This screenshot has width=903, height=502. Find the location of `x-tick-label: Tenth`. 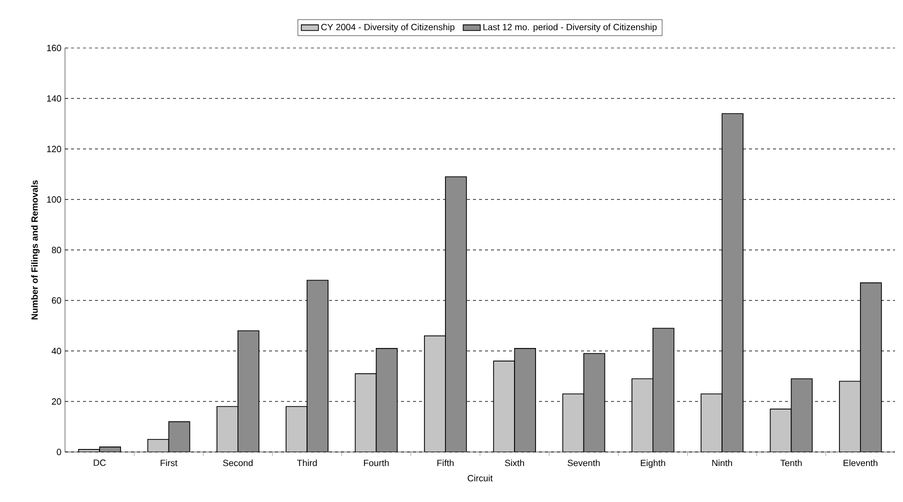

x-tick-label: Tenth is located at coordinates (791, 463).